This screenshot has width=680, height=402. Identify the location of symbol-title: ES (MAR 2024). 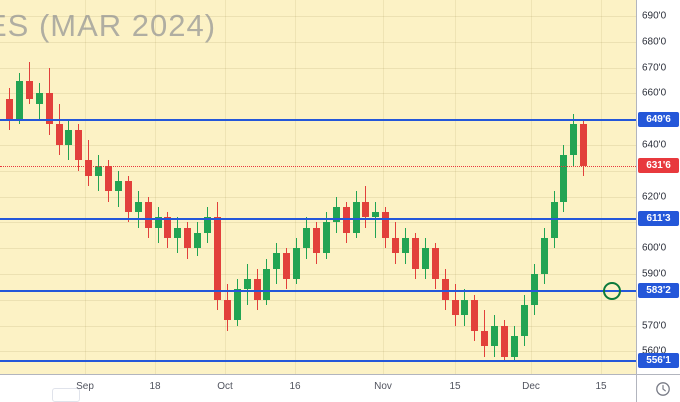
(108, 25).